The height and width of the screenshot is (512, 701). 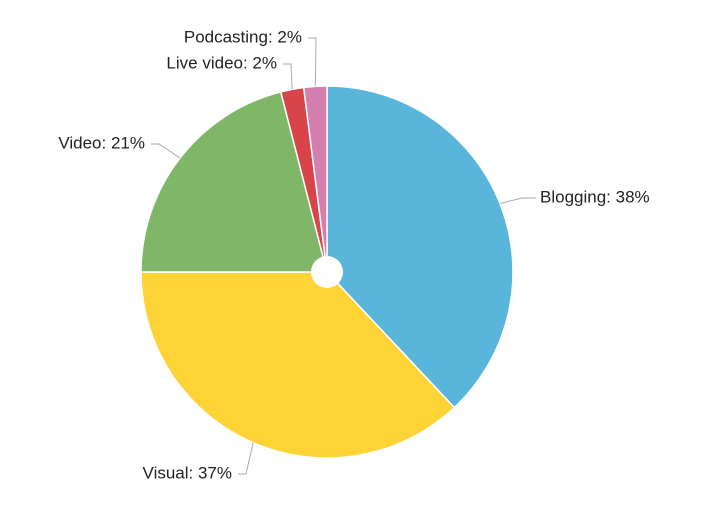 What do you see at coordinates (101, 142) in the screenshot?
I see `data-label: Video: 21%` at bounding box center [101, 142].